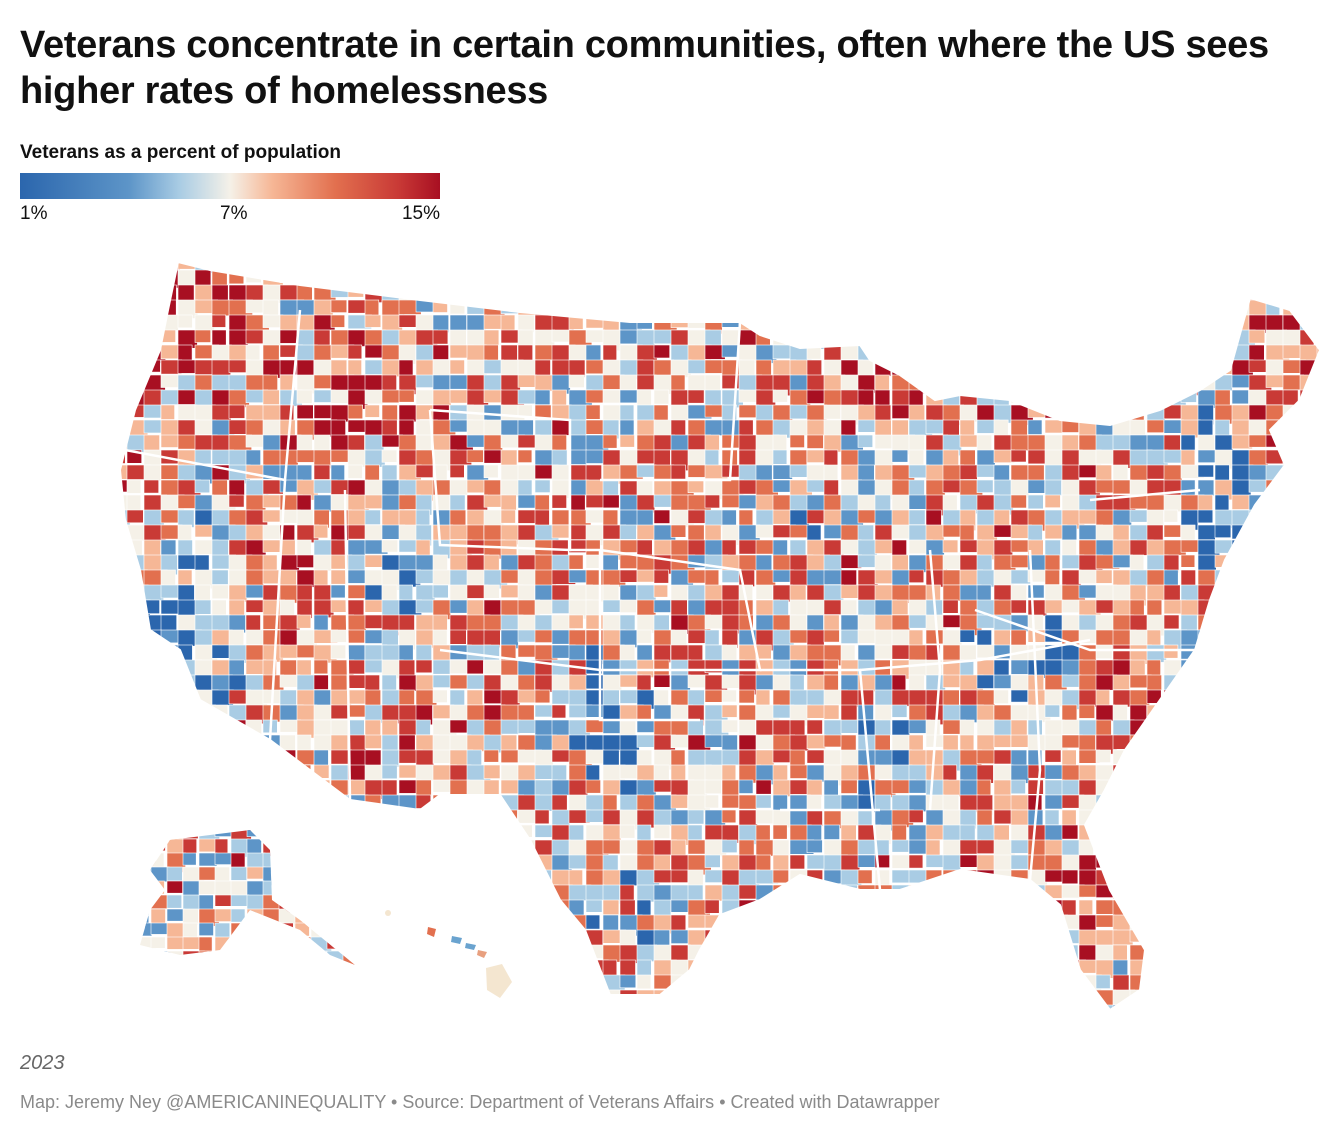  I want to click on legend-ticks: 1% 7% 15%, so click(230, 211).